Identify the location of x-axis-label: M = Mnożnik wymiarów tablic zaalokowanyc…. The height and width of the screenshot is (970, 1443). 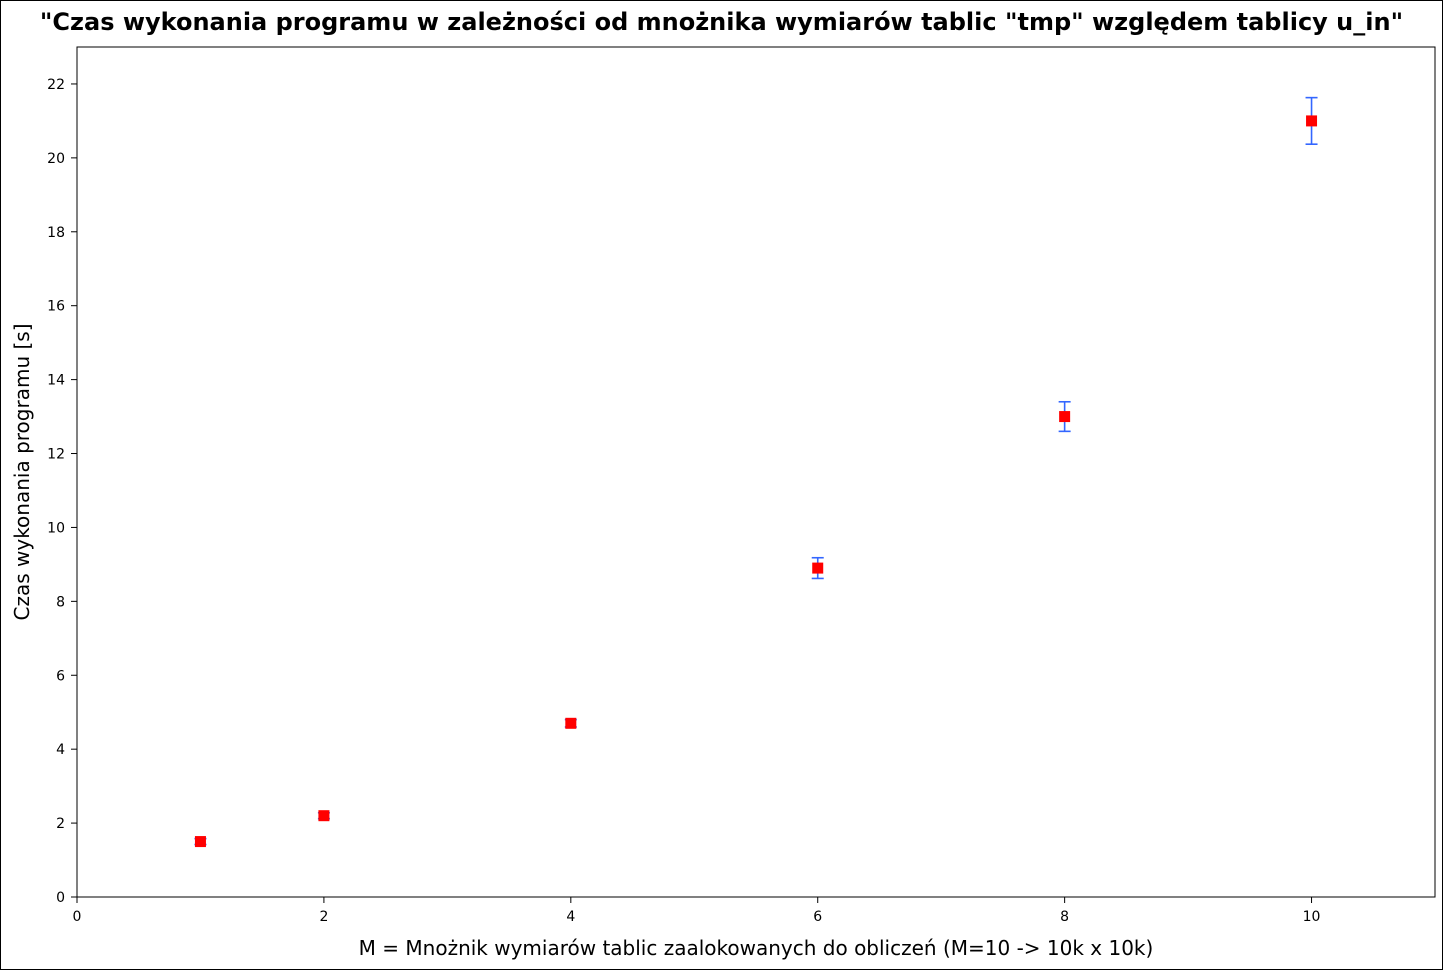
(756, 948).